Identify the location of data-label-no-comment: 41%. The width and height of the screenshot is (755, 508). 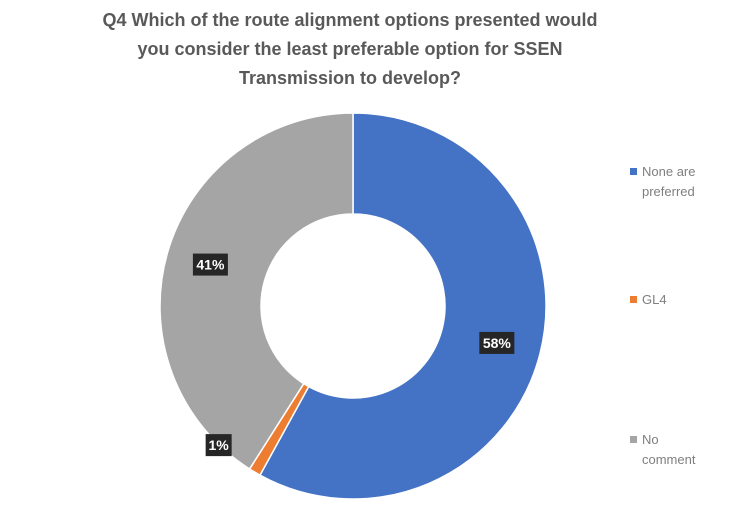
(210, 265).